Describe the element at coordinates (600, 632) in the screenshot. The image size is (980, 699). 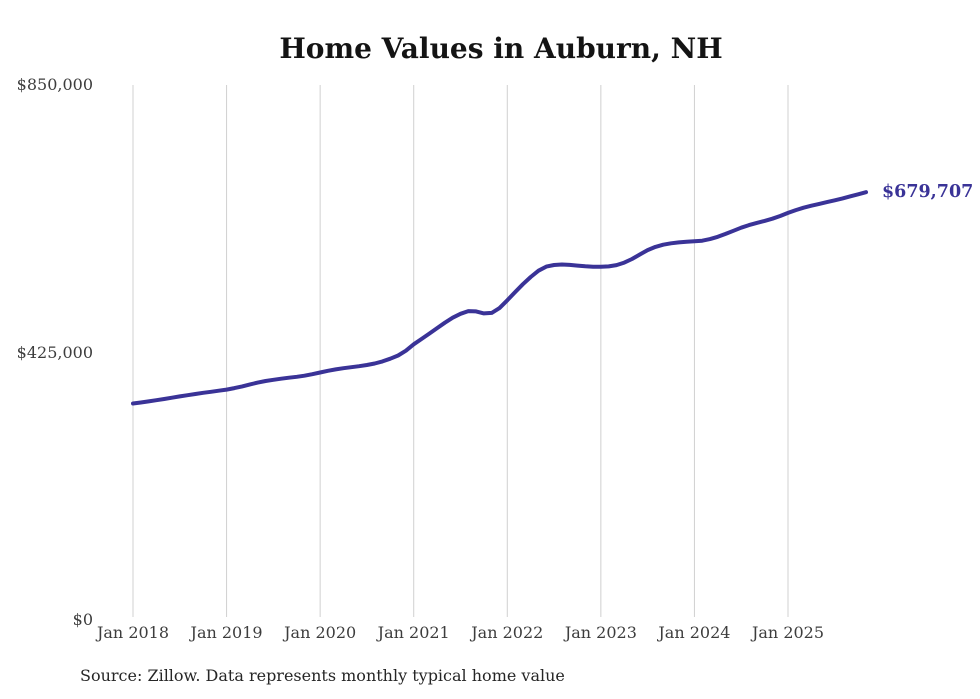
I see `x-tick-label: Jan 2023` at that location.